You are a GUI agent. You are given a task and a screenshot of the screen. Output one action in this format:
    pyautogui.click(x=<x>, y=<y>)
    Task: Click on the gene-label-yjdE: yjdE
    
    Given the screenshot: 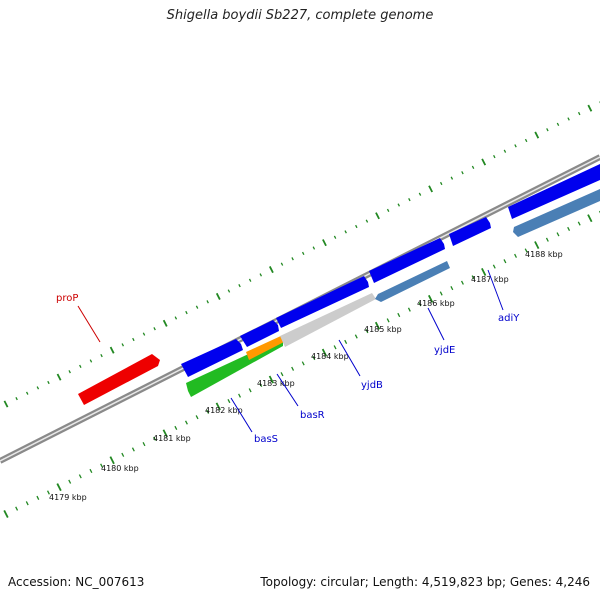 What is the action you would take?
    pyautogui.click(x=444, y=350)
    